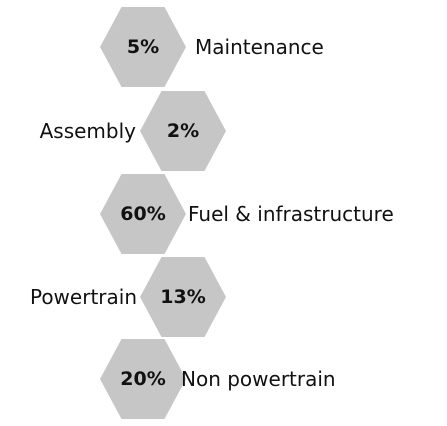  I want to click on item-label: Non powertrain, so click(258, 379).